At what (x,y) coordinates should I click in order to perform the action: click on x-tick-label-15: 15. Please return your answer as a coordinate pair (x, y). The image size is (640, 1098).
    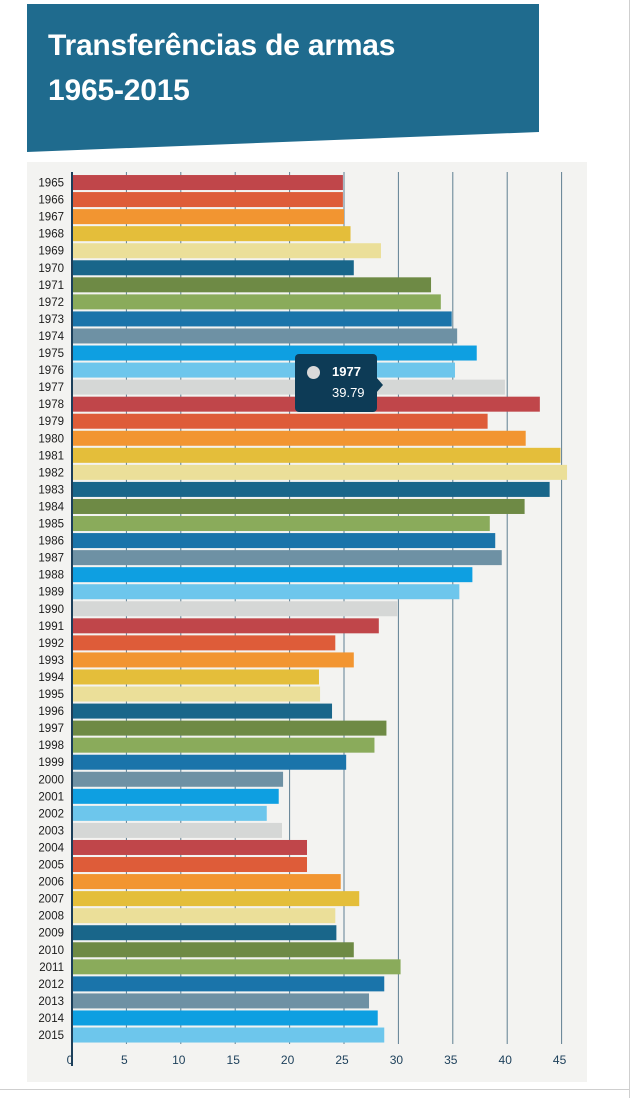
    Looking at the image, I should click on (234, 1060).